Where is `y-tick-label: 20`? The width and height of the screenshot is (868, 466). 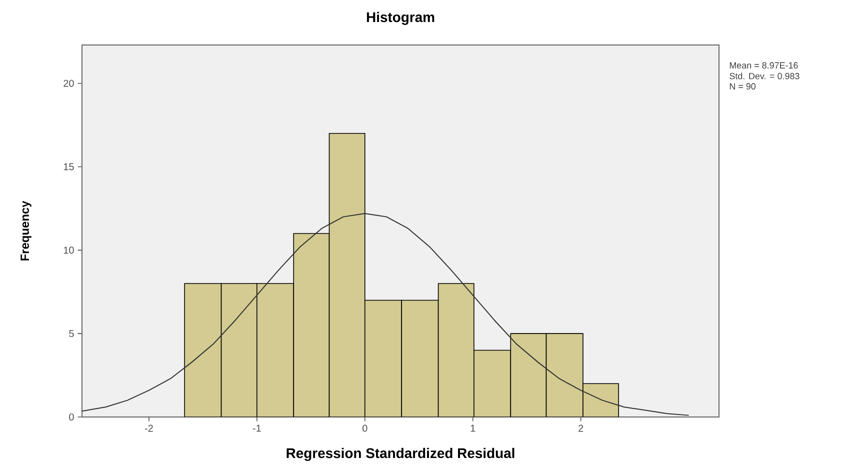 y-tick-label: 20 is located at coordinates (69, 83).